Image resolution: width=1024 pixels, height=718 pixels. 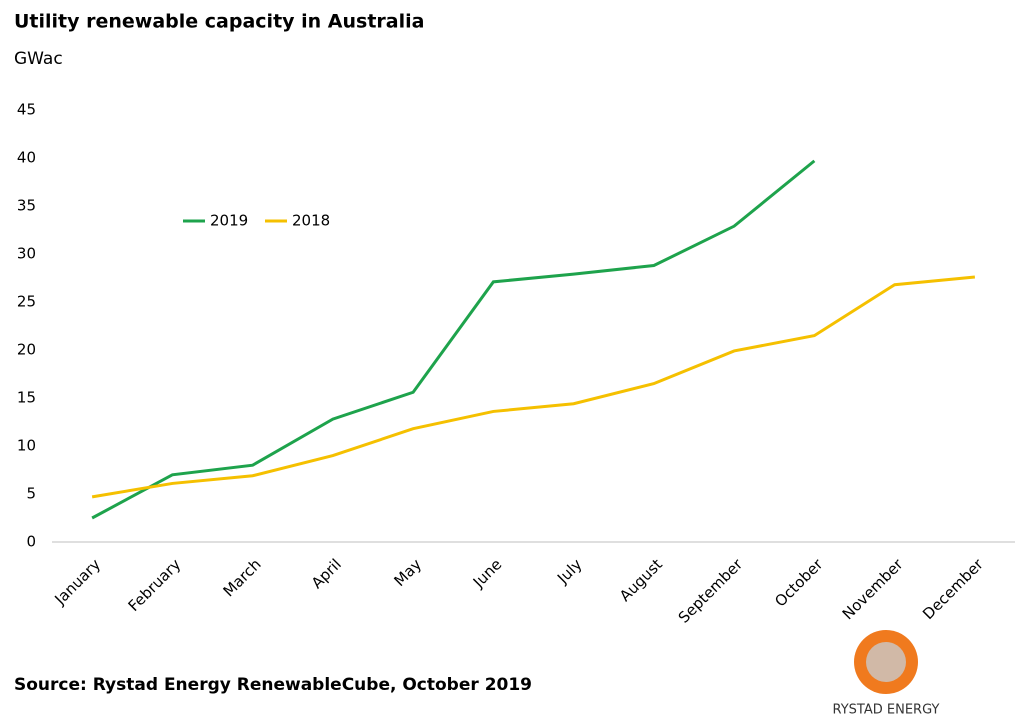 What do you see at coordinates (26, 398) in the screenshot?
I see `y-tick-label: 15` at bounding box center [26, 398].